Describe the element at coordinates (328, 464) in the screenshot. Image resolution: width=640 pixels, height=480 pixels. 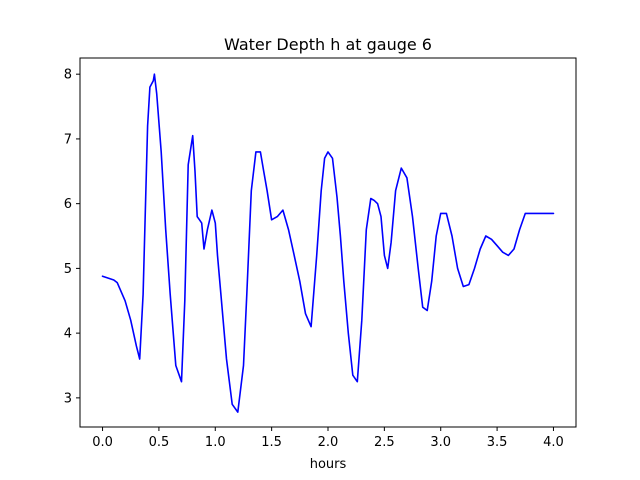
I see `x-axis-label: hours` at that location.